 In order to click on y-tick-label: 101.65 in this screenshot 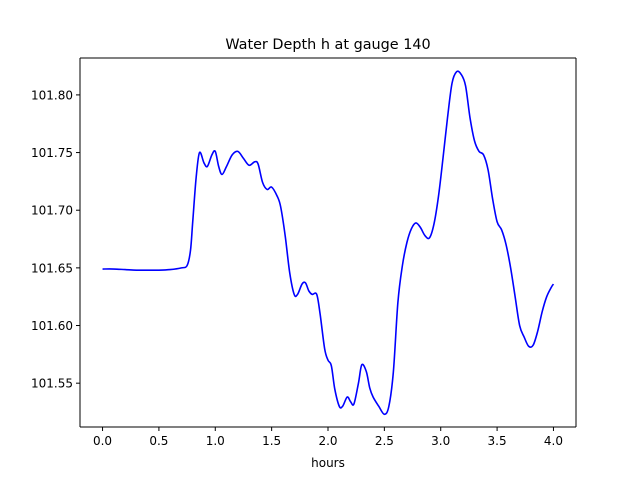, I will do `click(52, 268)`.